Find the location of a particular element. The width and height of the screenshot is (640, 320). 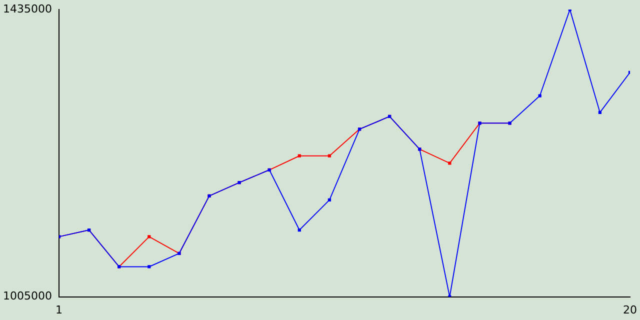

x-tick-label: 1 is located at coordinates (58, 309).